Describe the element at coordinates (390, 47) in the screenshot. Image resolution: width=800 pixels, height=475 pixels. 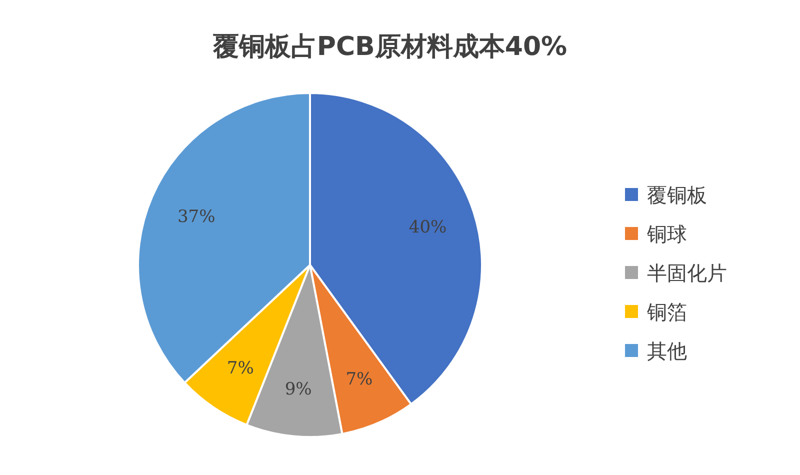
I see `chart-title: 覆铜板占PCB原材料成本40%` at that location.